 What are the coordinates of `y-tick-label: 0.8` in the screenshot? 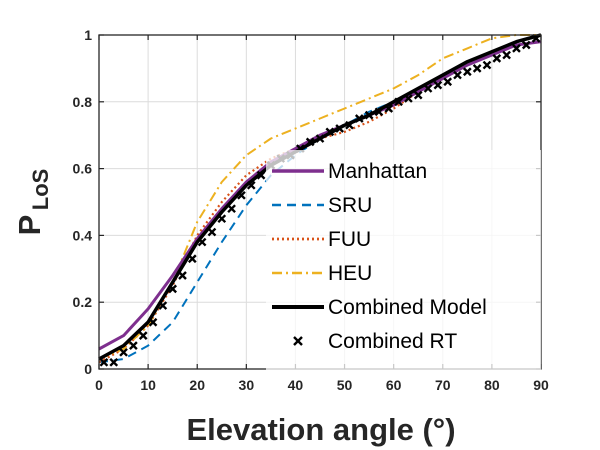 It's located at (83, 102).